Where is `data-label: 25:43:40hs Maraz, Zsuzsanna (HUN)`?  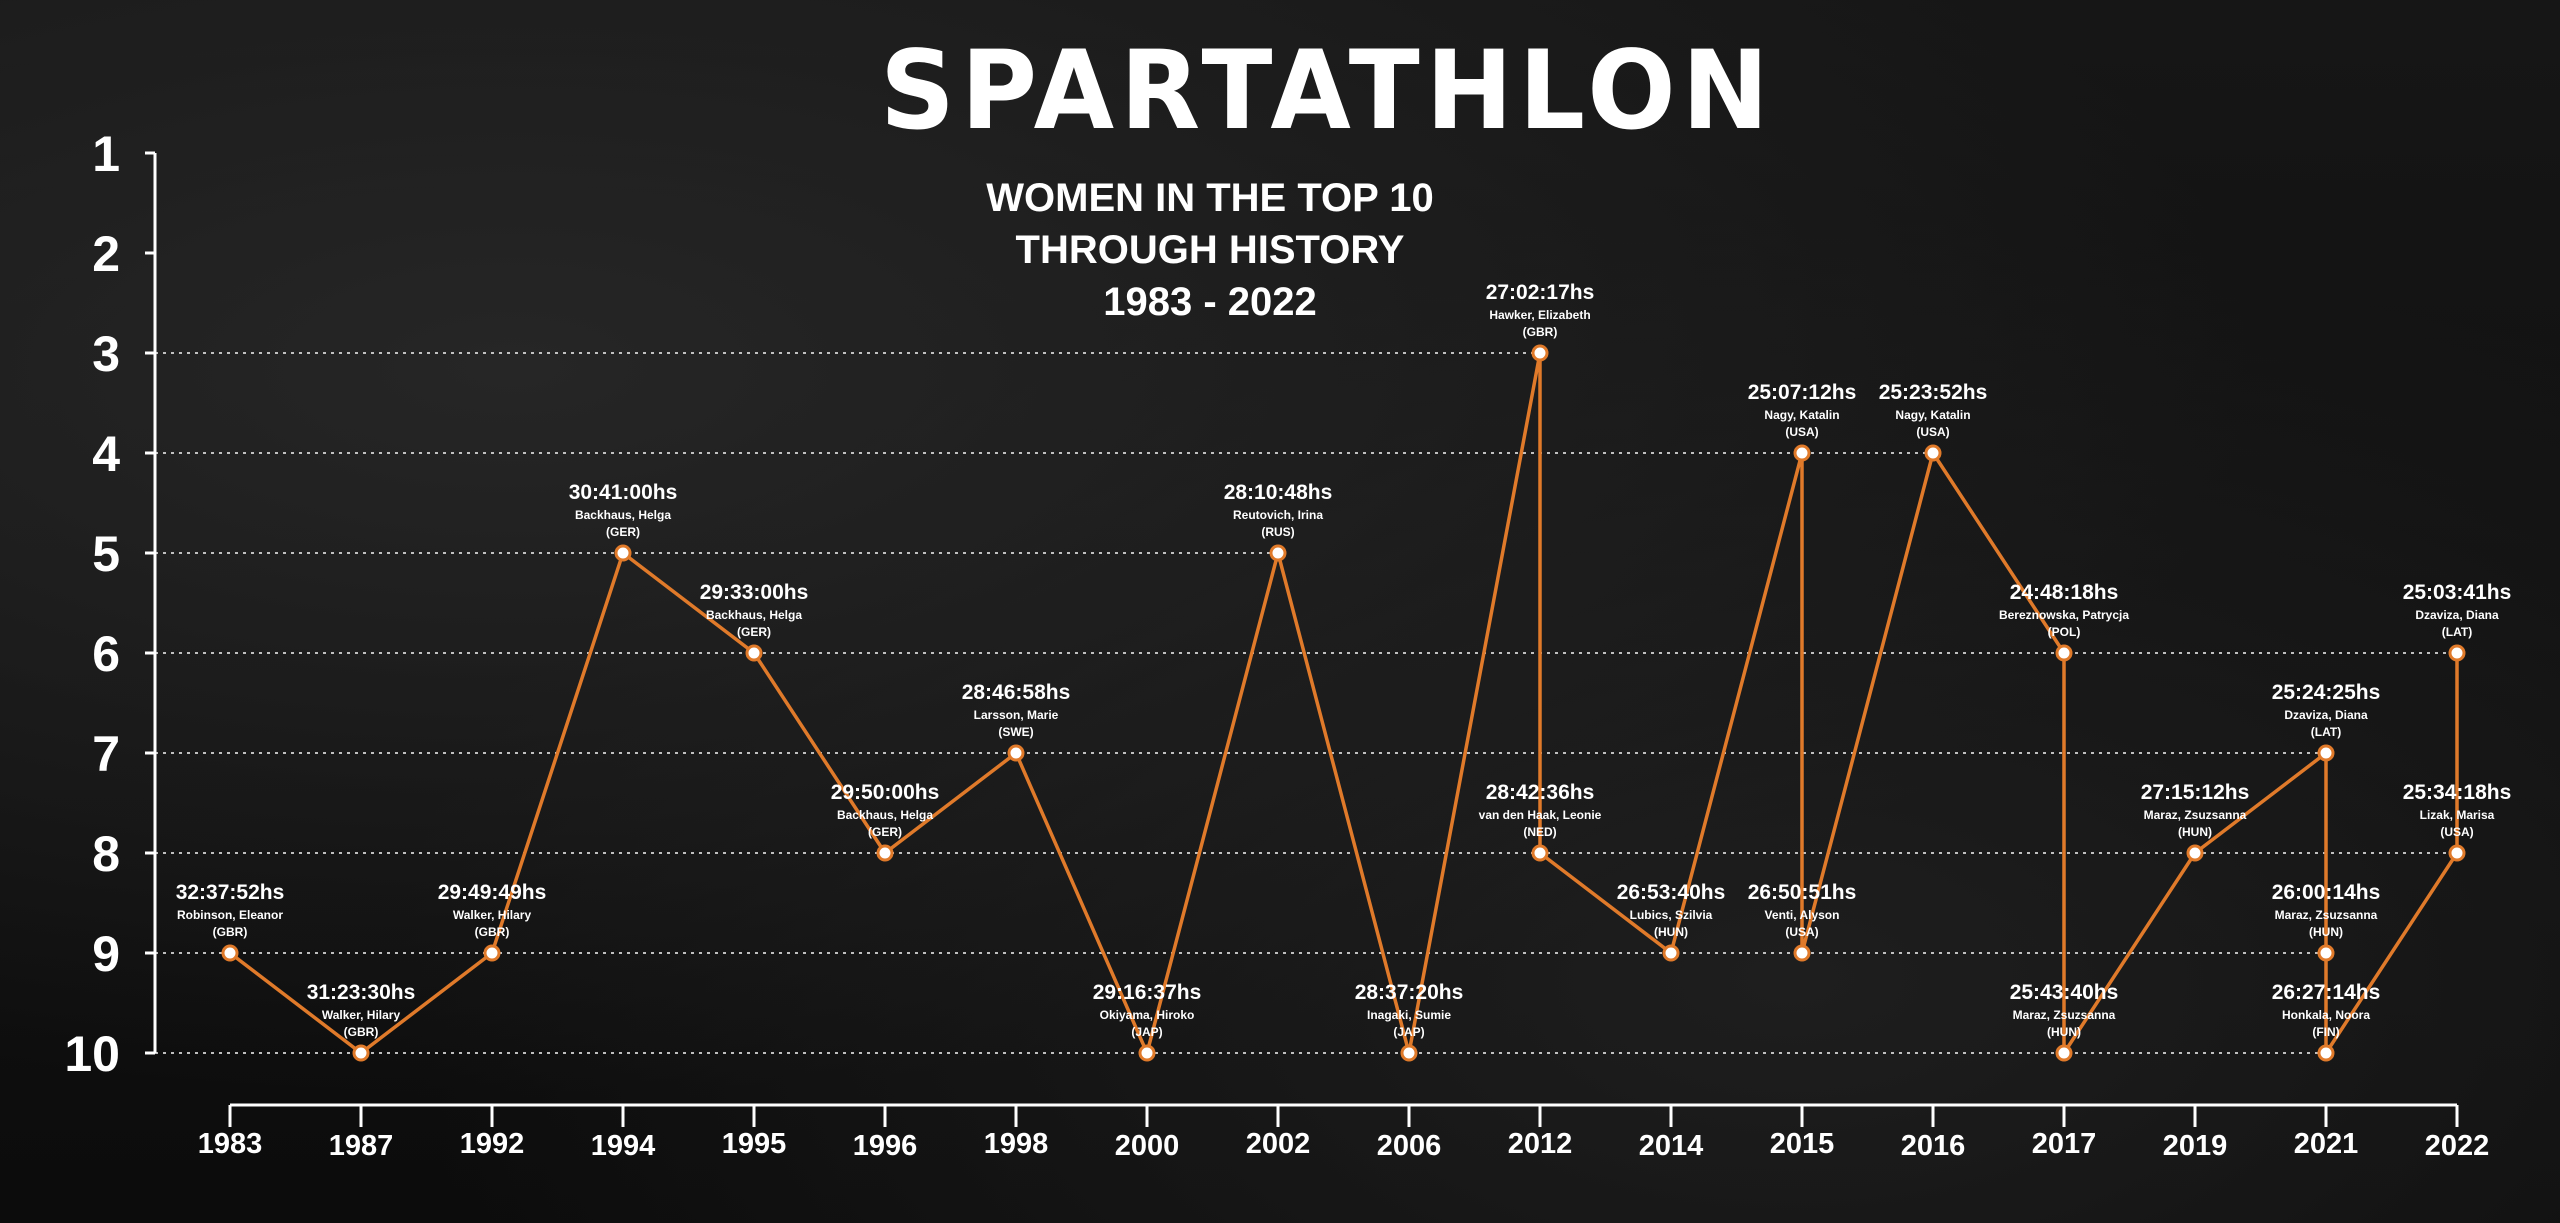
data-label: 25:43:40hs Maraz, Zsuzsanna (HUN) is located at coordinates (2064, 1010).